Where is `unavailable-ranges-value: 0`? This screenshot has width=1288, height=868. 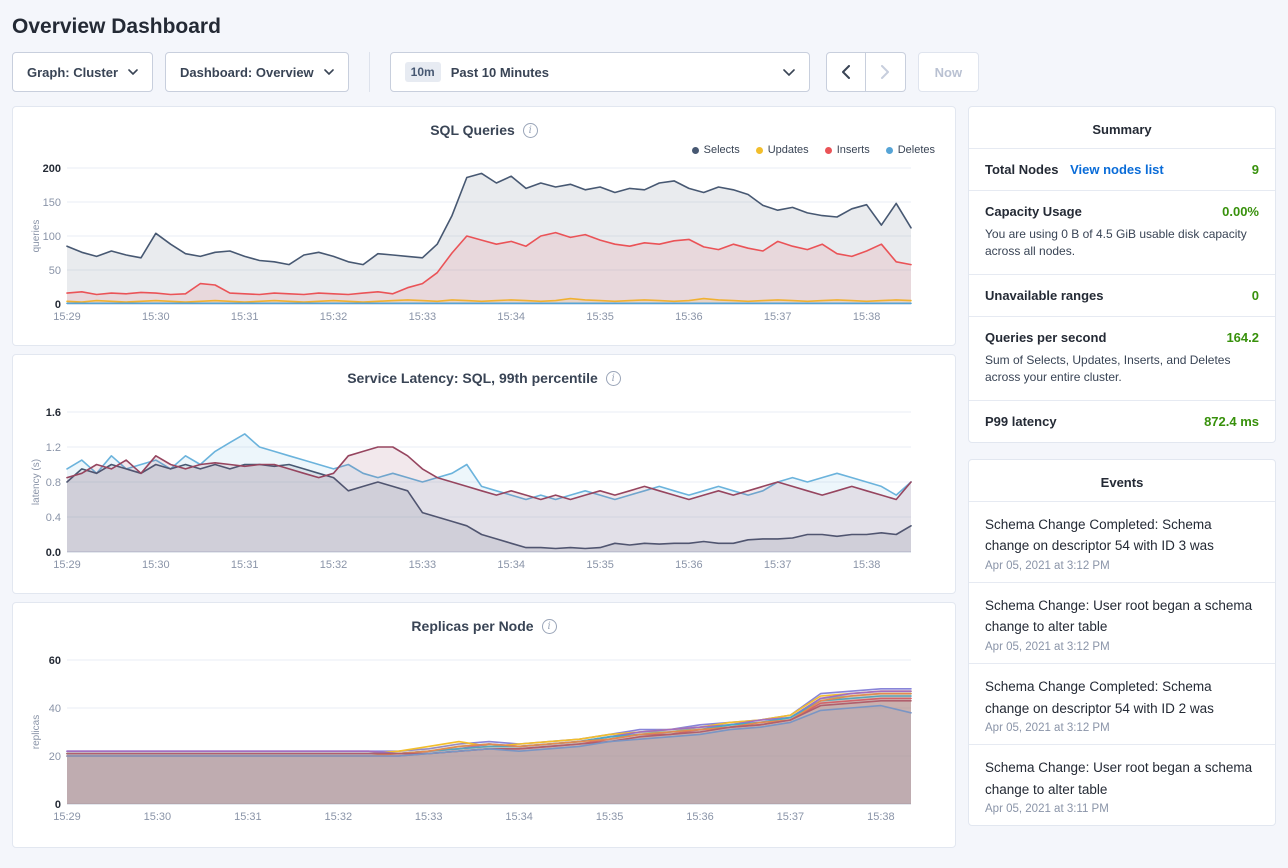
unavailable-ranges-value: 0 is located at coordinates (1255, 295).